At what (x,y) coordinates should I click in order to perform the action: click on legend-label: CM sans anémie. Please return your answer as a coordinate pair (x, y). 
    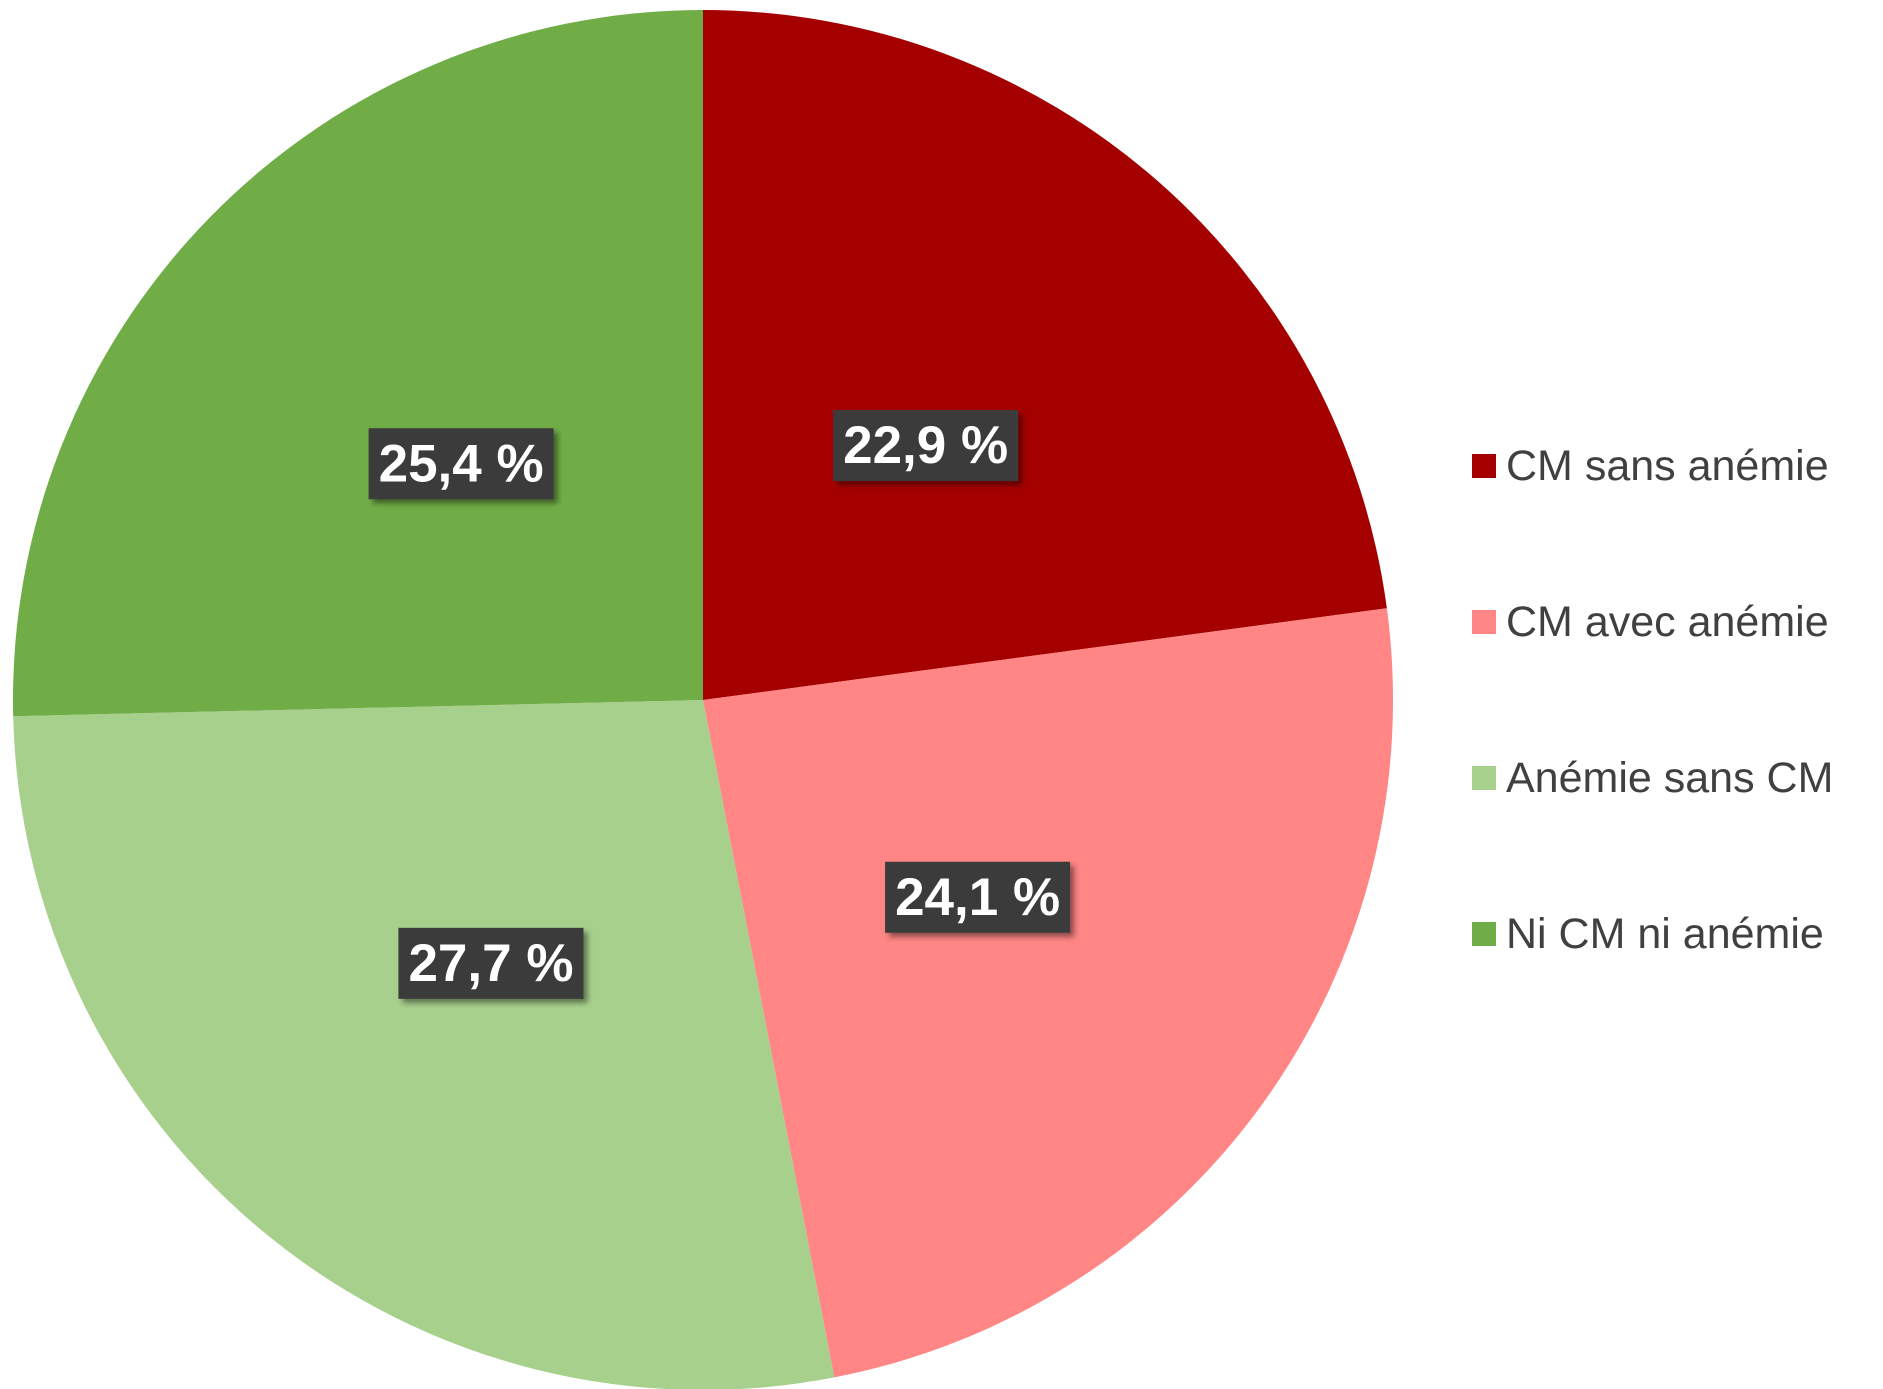
    Looking at the image, I should click on (1667, 466).